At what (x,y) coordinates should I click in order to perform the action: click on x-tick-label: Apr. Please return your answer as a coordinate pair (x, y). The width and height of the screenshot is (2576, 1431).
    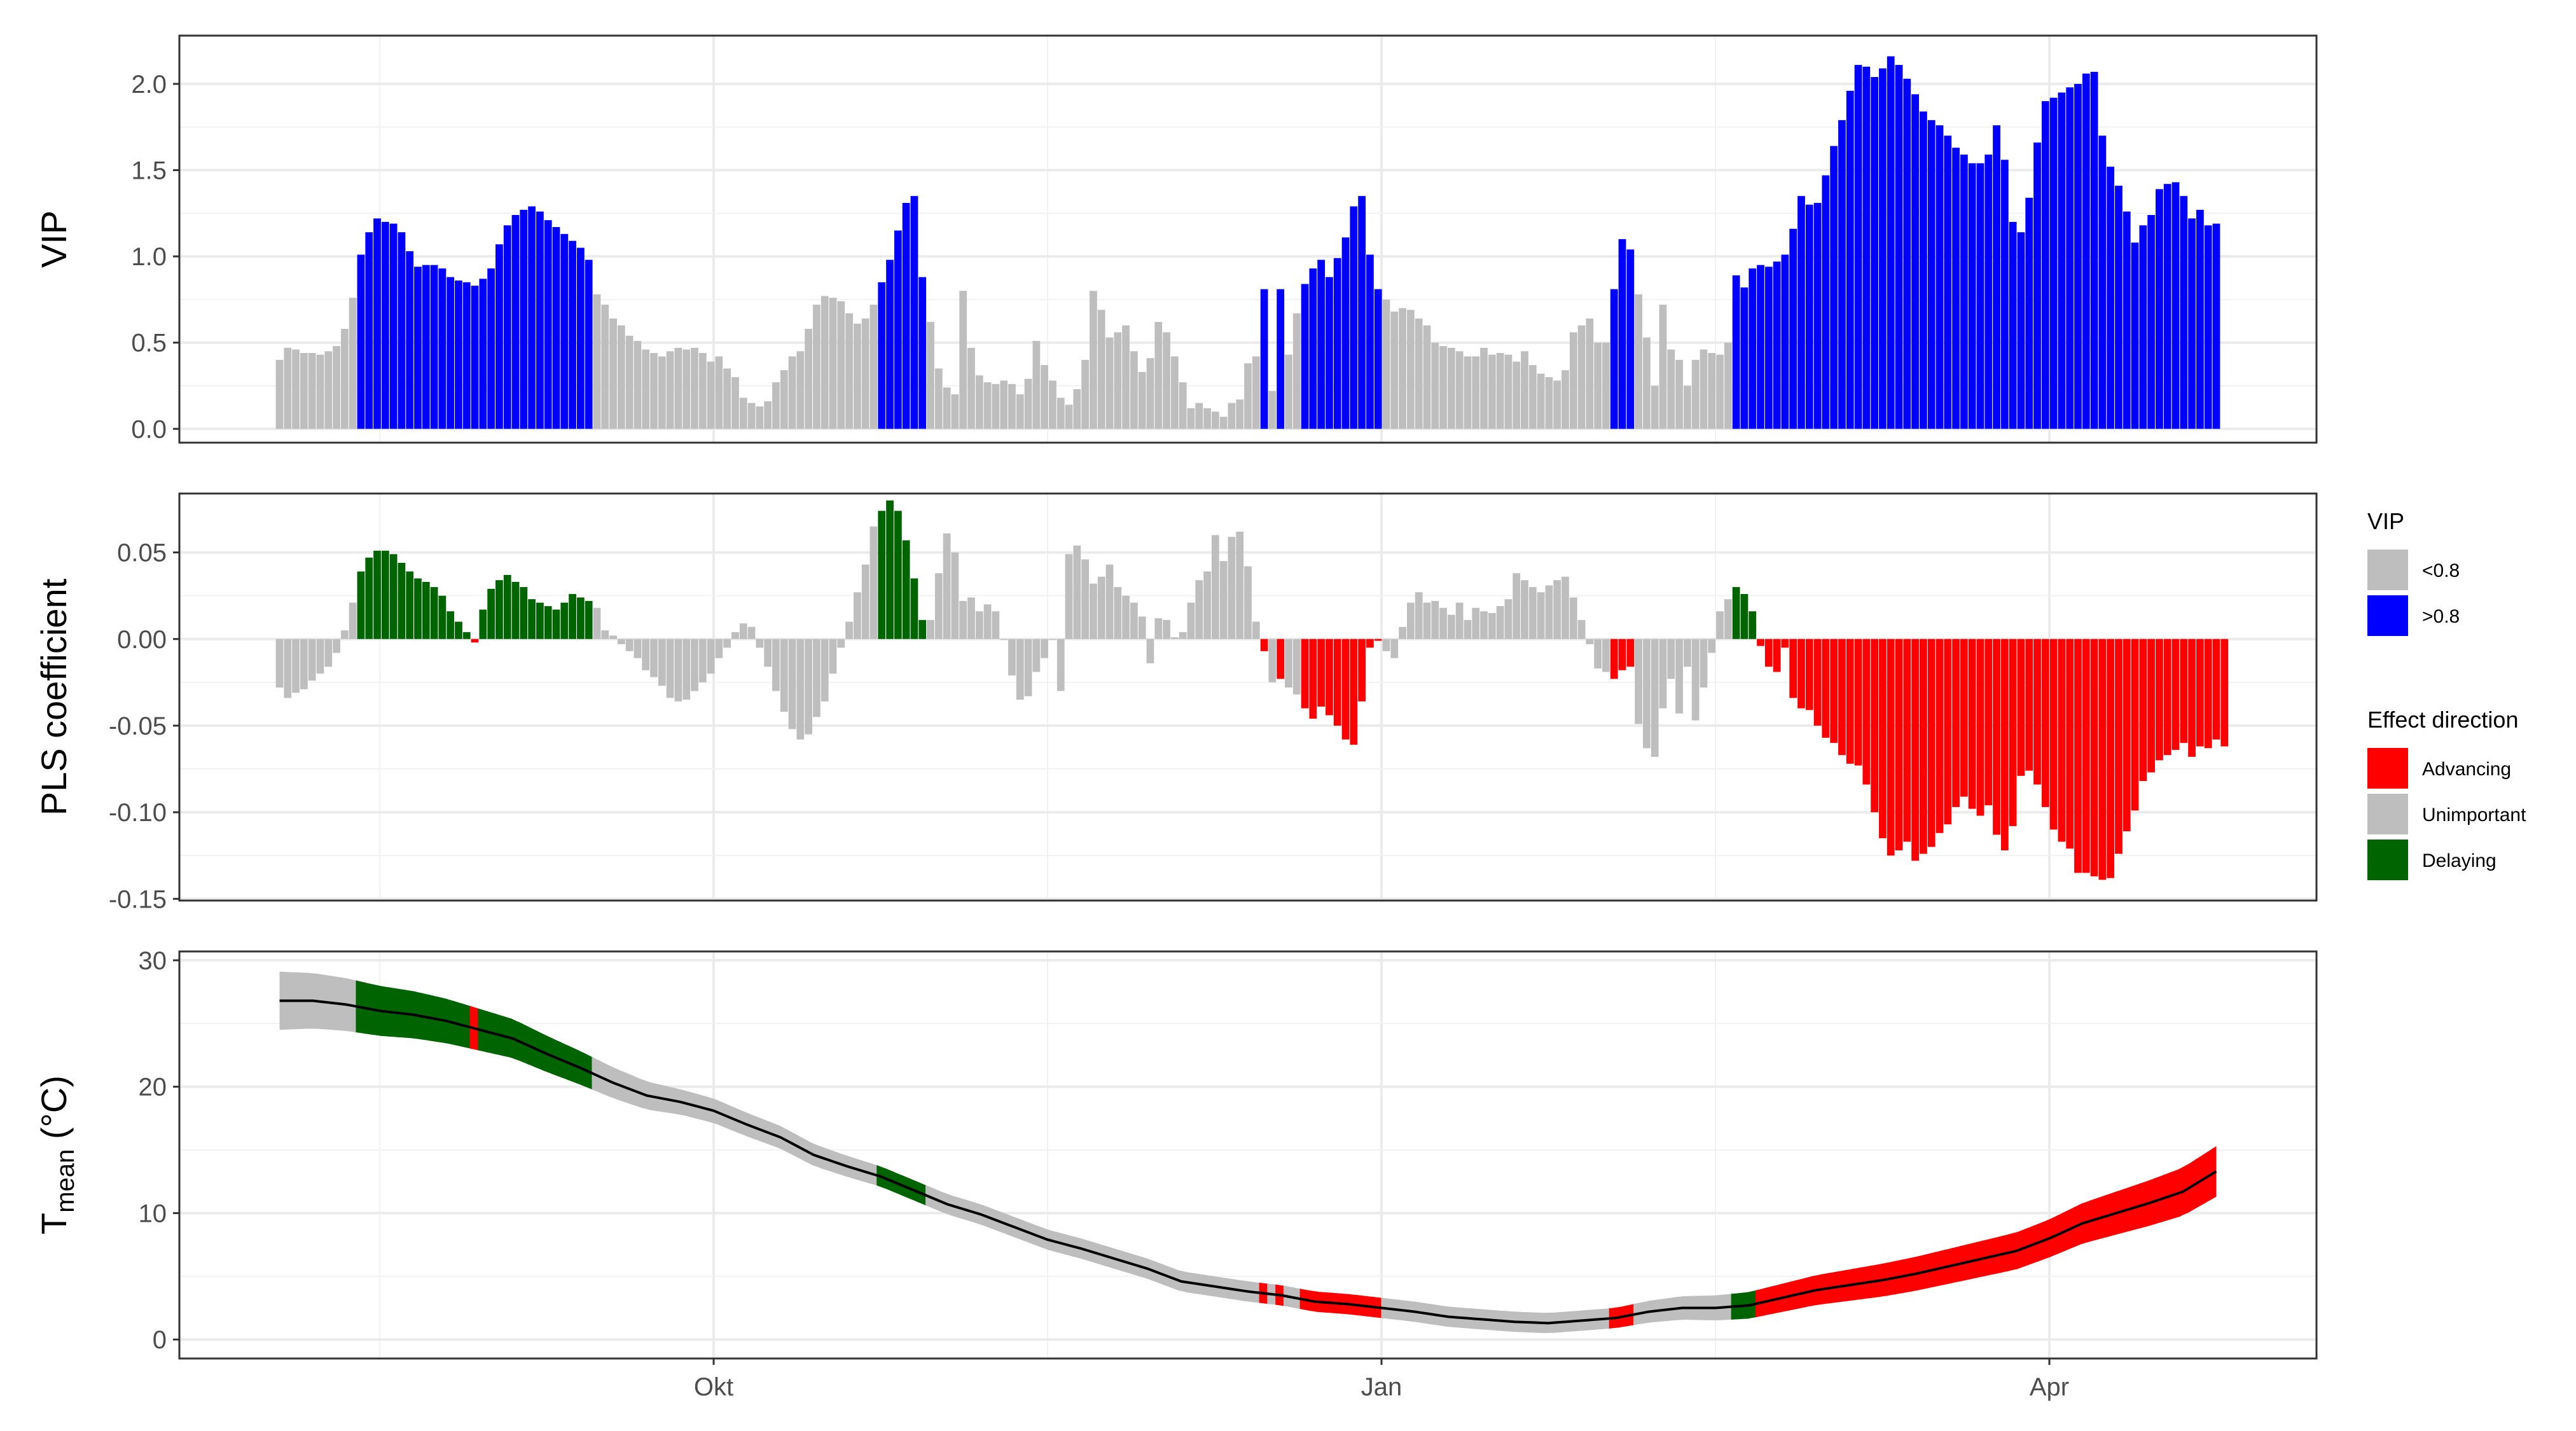
    Looking at the image, I should click on (2049, 1387).